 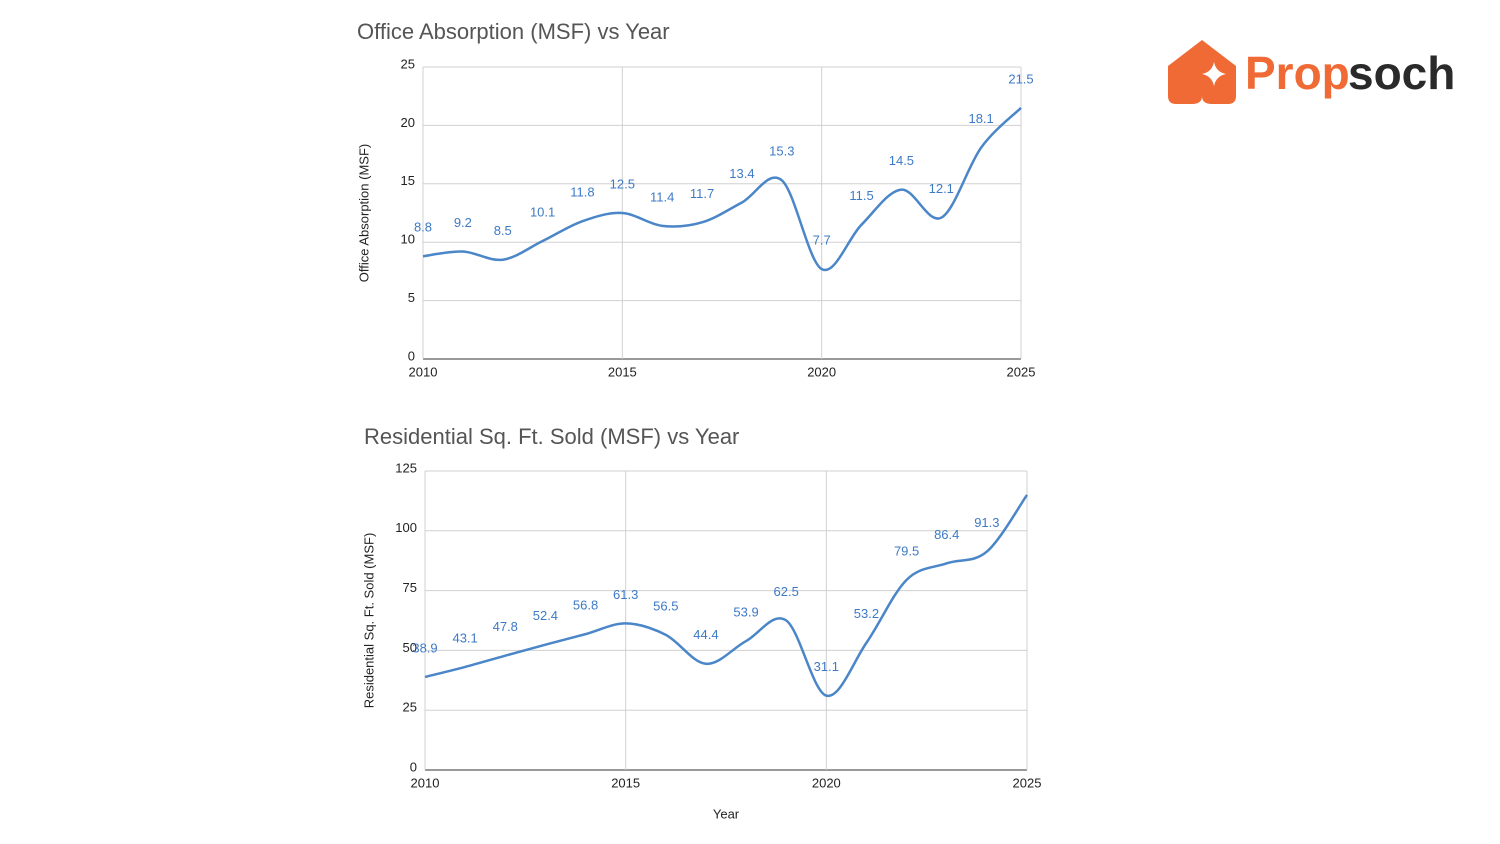 What do you see at coordinates (745, 612) in the screenshot?
I see `data-label: 53.9` at bounding box center [745, 612].